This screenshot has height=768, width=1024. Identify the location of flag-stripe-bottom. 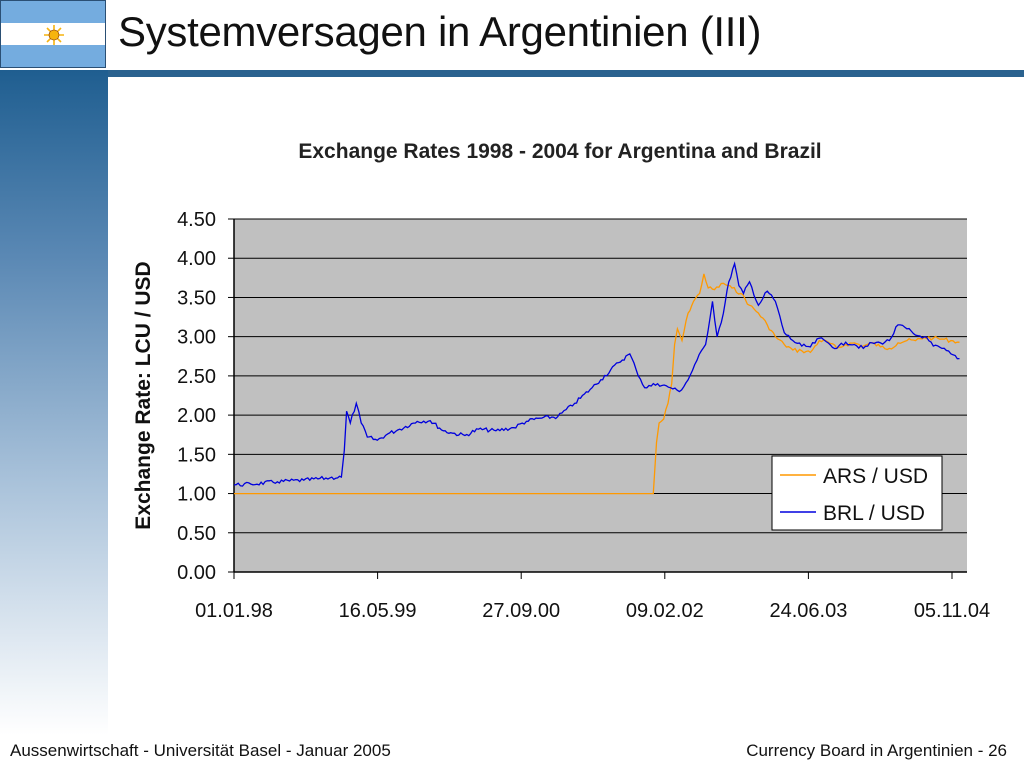
(53, 56).